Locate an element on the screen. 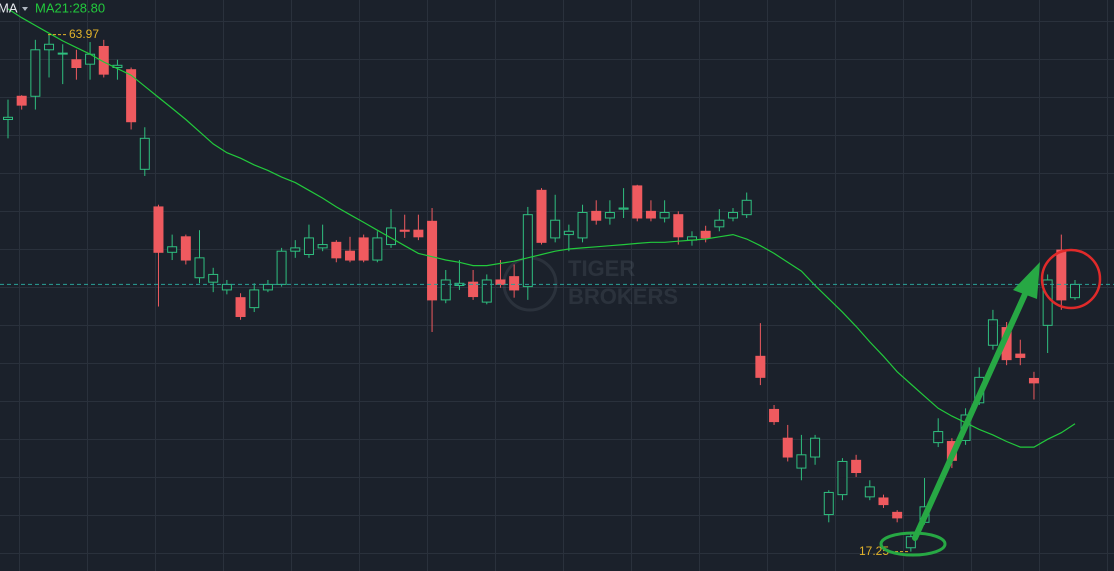  indicator-name: MA is located at coordinates (9, 7).